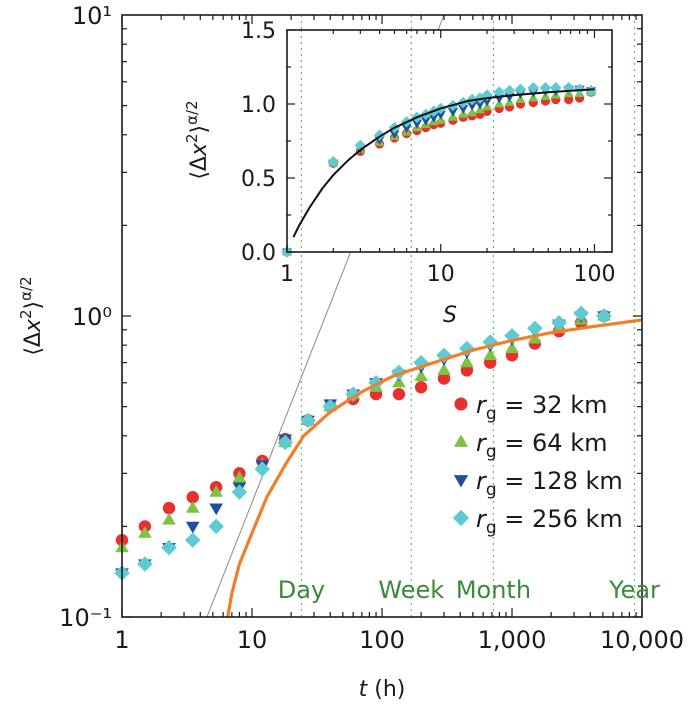 The width and height of the screenshot is (696, 704). What do you see at coordinates (634, 590) in the screenshot?
I see `time-marker-label: Year` at bounding box center [634, 590].